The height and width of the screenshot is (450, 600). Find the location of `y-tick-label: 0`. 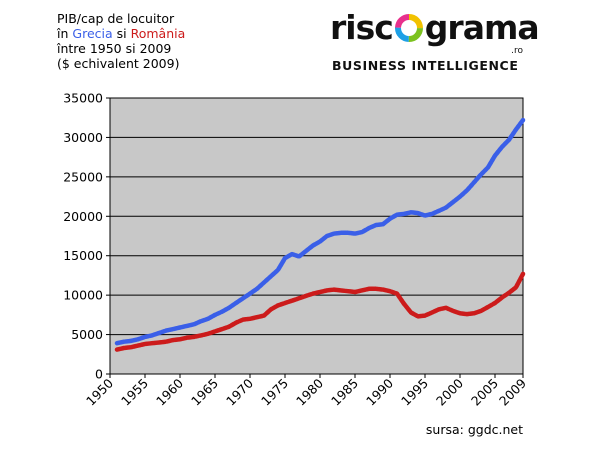

y-tick-label: 0 is located at coordinates (99, 374).